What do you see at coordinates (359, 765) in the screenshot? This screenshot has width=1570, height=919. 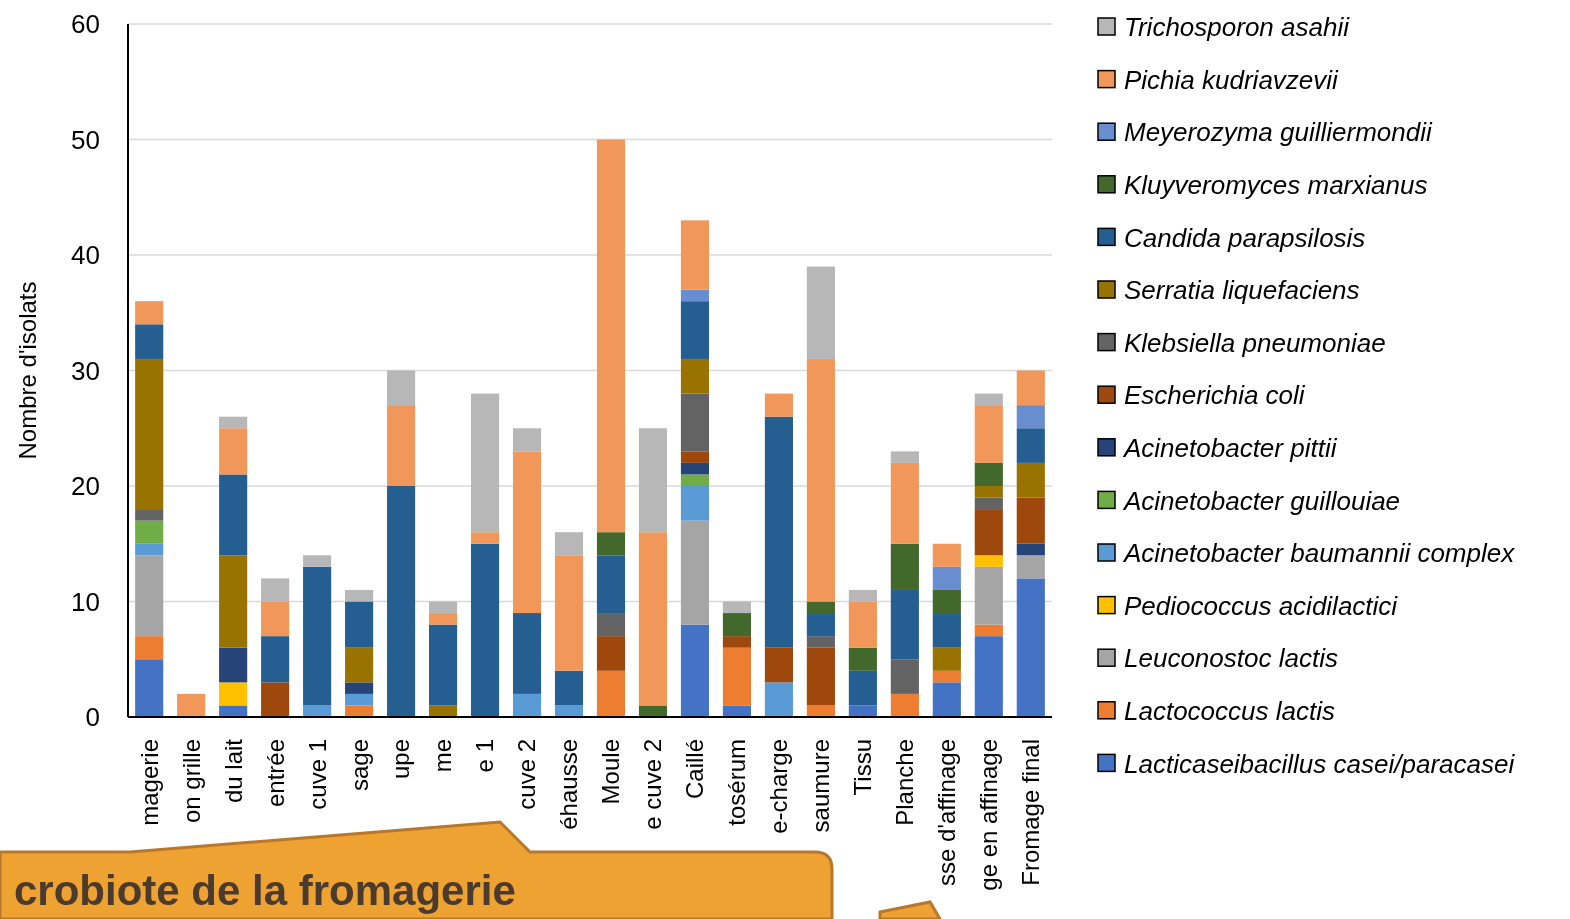 I see `x-tick-label: sage` at bounding box center [359, 765].